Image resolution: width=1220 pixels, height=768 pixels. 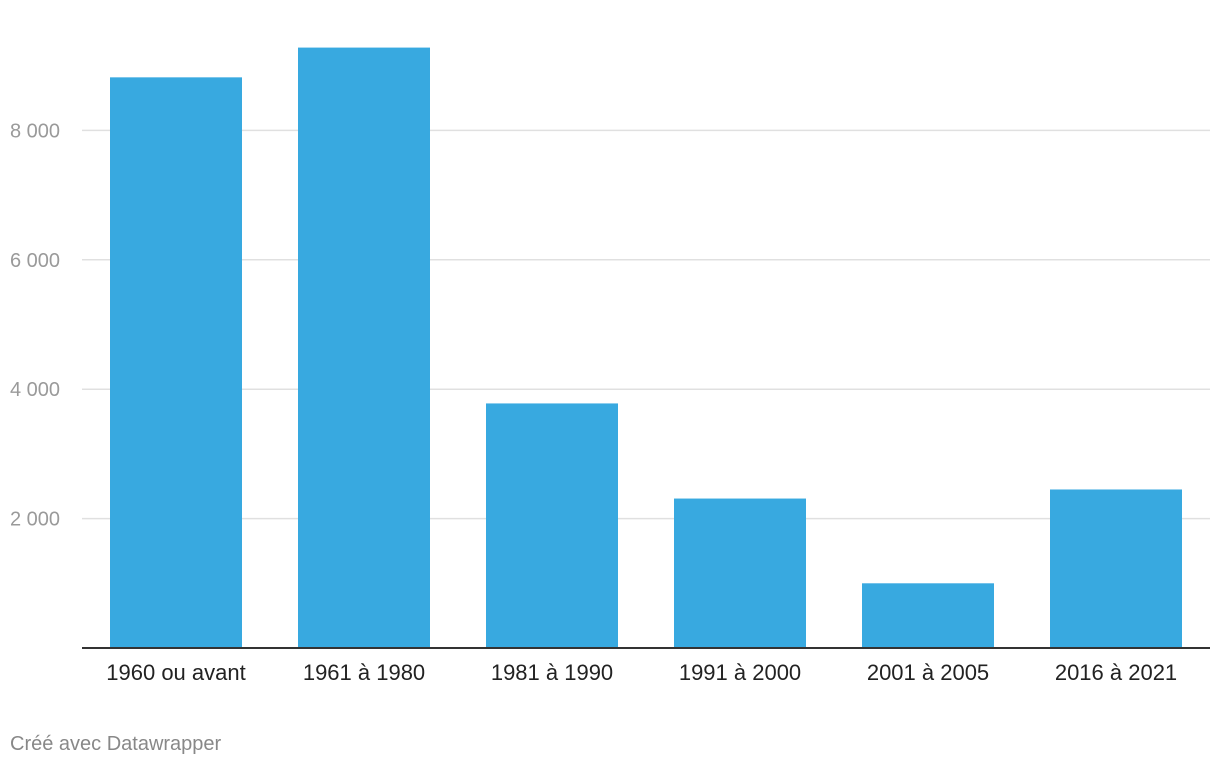 What do you see at coordinates (35, 325) in the screenshot?
I see `y-axis-labels: 2 000 4 000 6 000 8 000` at bounding box center [35, 325].